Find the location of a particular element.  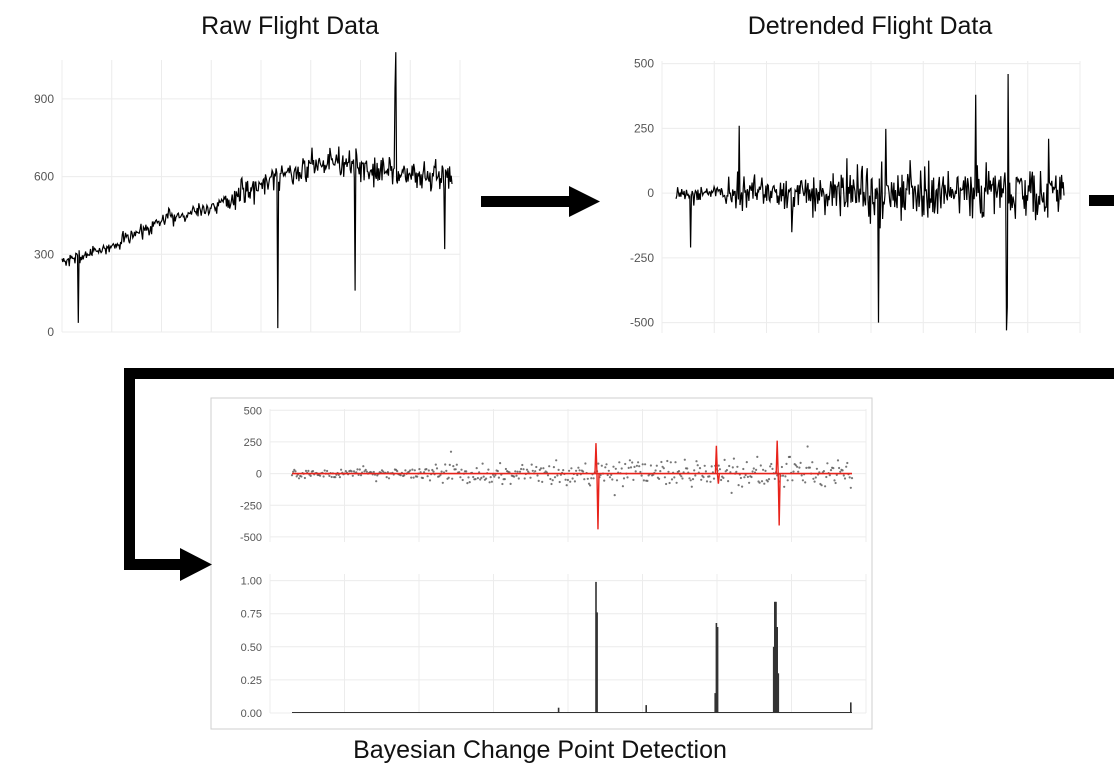

detrended-flight-chart: -500 -250 0 250 500 is located at coordinates (855, 195).